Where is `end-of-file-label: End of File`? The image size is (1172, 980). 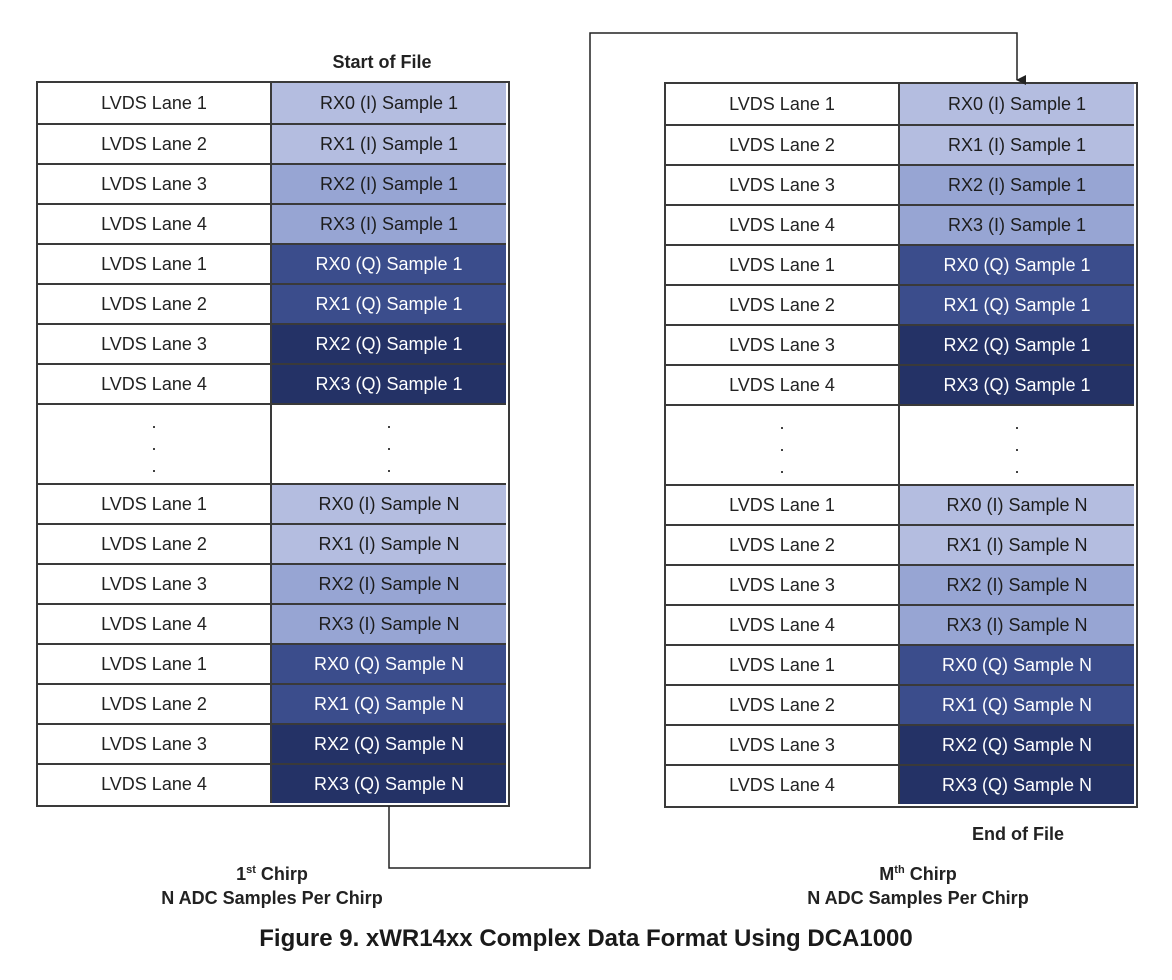
end-of-file-label: End of File is located at coordinates (1018, 834).